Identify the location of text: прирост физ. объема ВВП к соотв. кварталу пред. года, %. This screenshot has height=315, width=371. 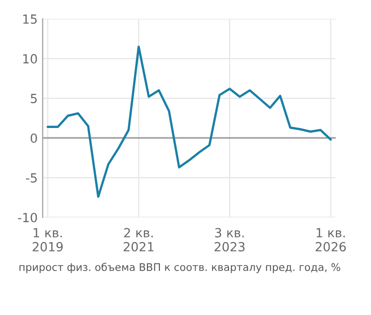
(179, 268).